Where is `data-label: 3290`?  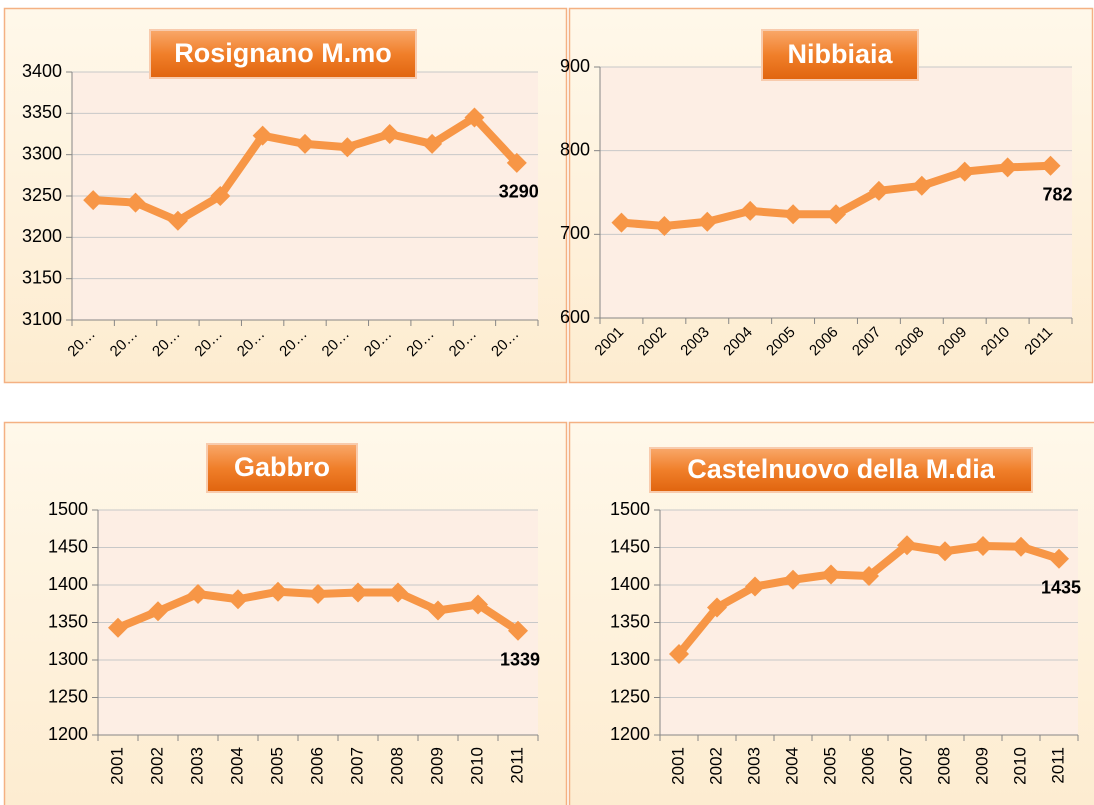 data-label: 3290 is located at coordinates (519, 192).